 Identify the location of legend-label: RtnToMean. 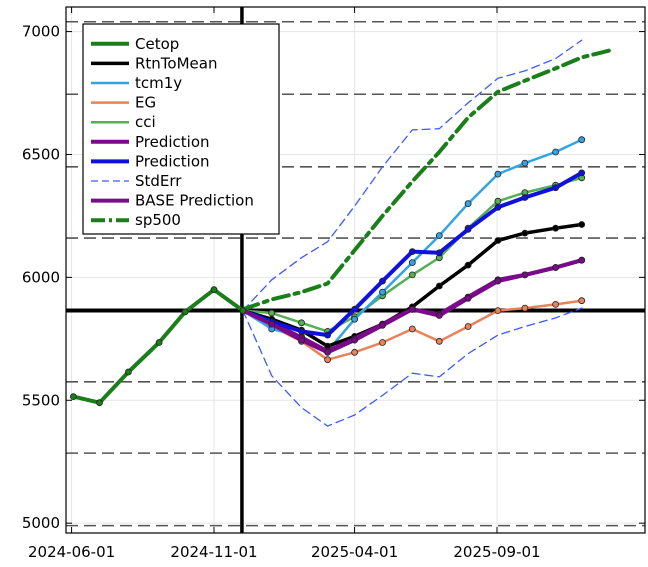
(176, 63).